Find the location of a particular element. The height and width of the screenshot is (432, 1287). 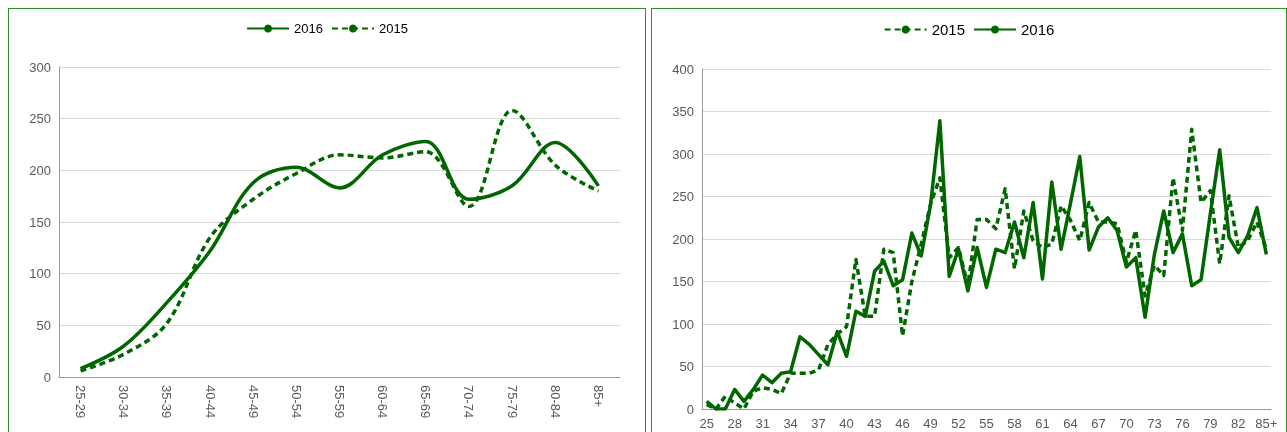

x-tick-label: 79 is located at coordinates (1210, 423).